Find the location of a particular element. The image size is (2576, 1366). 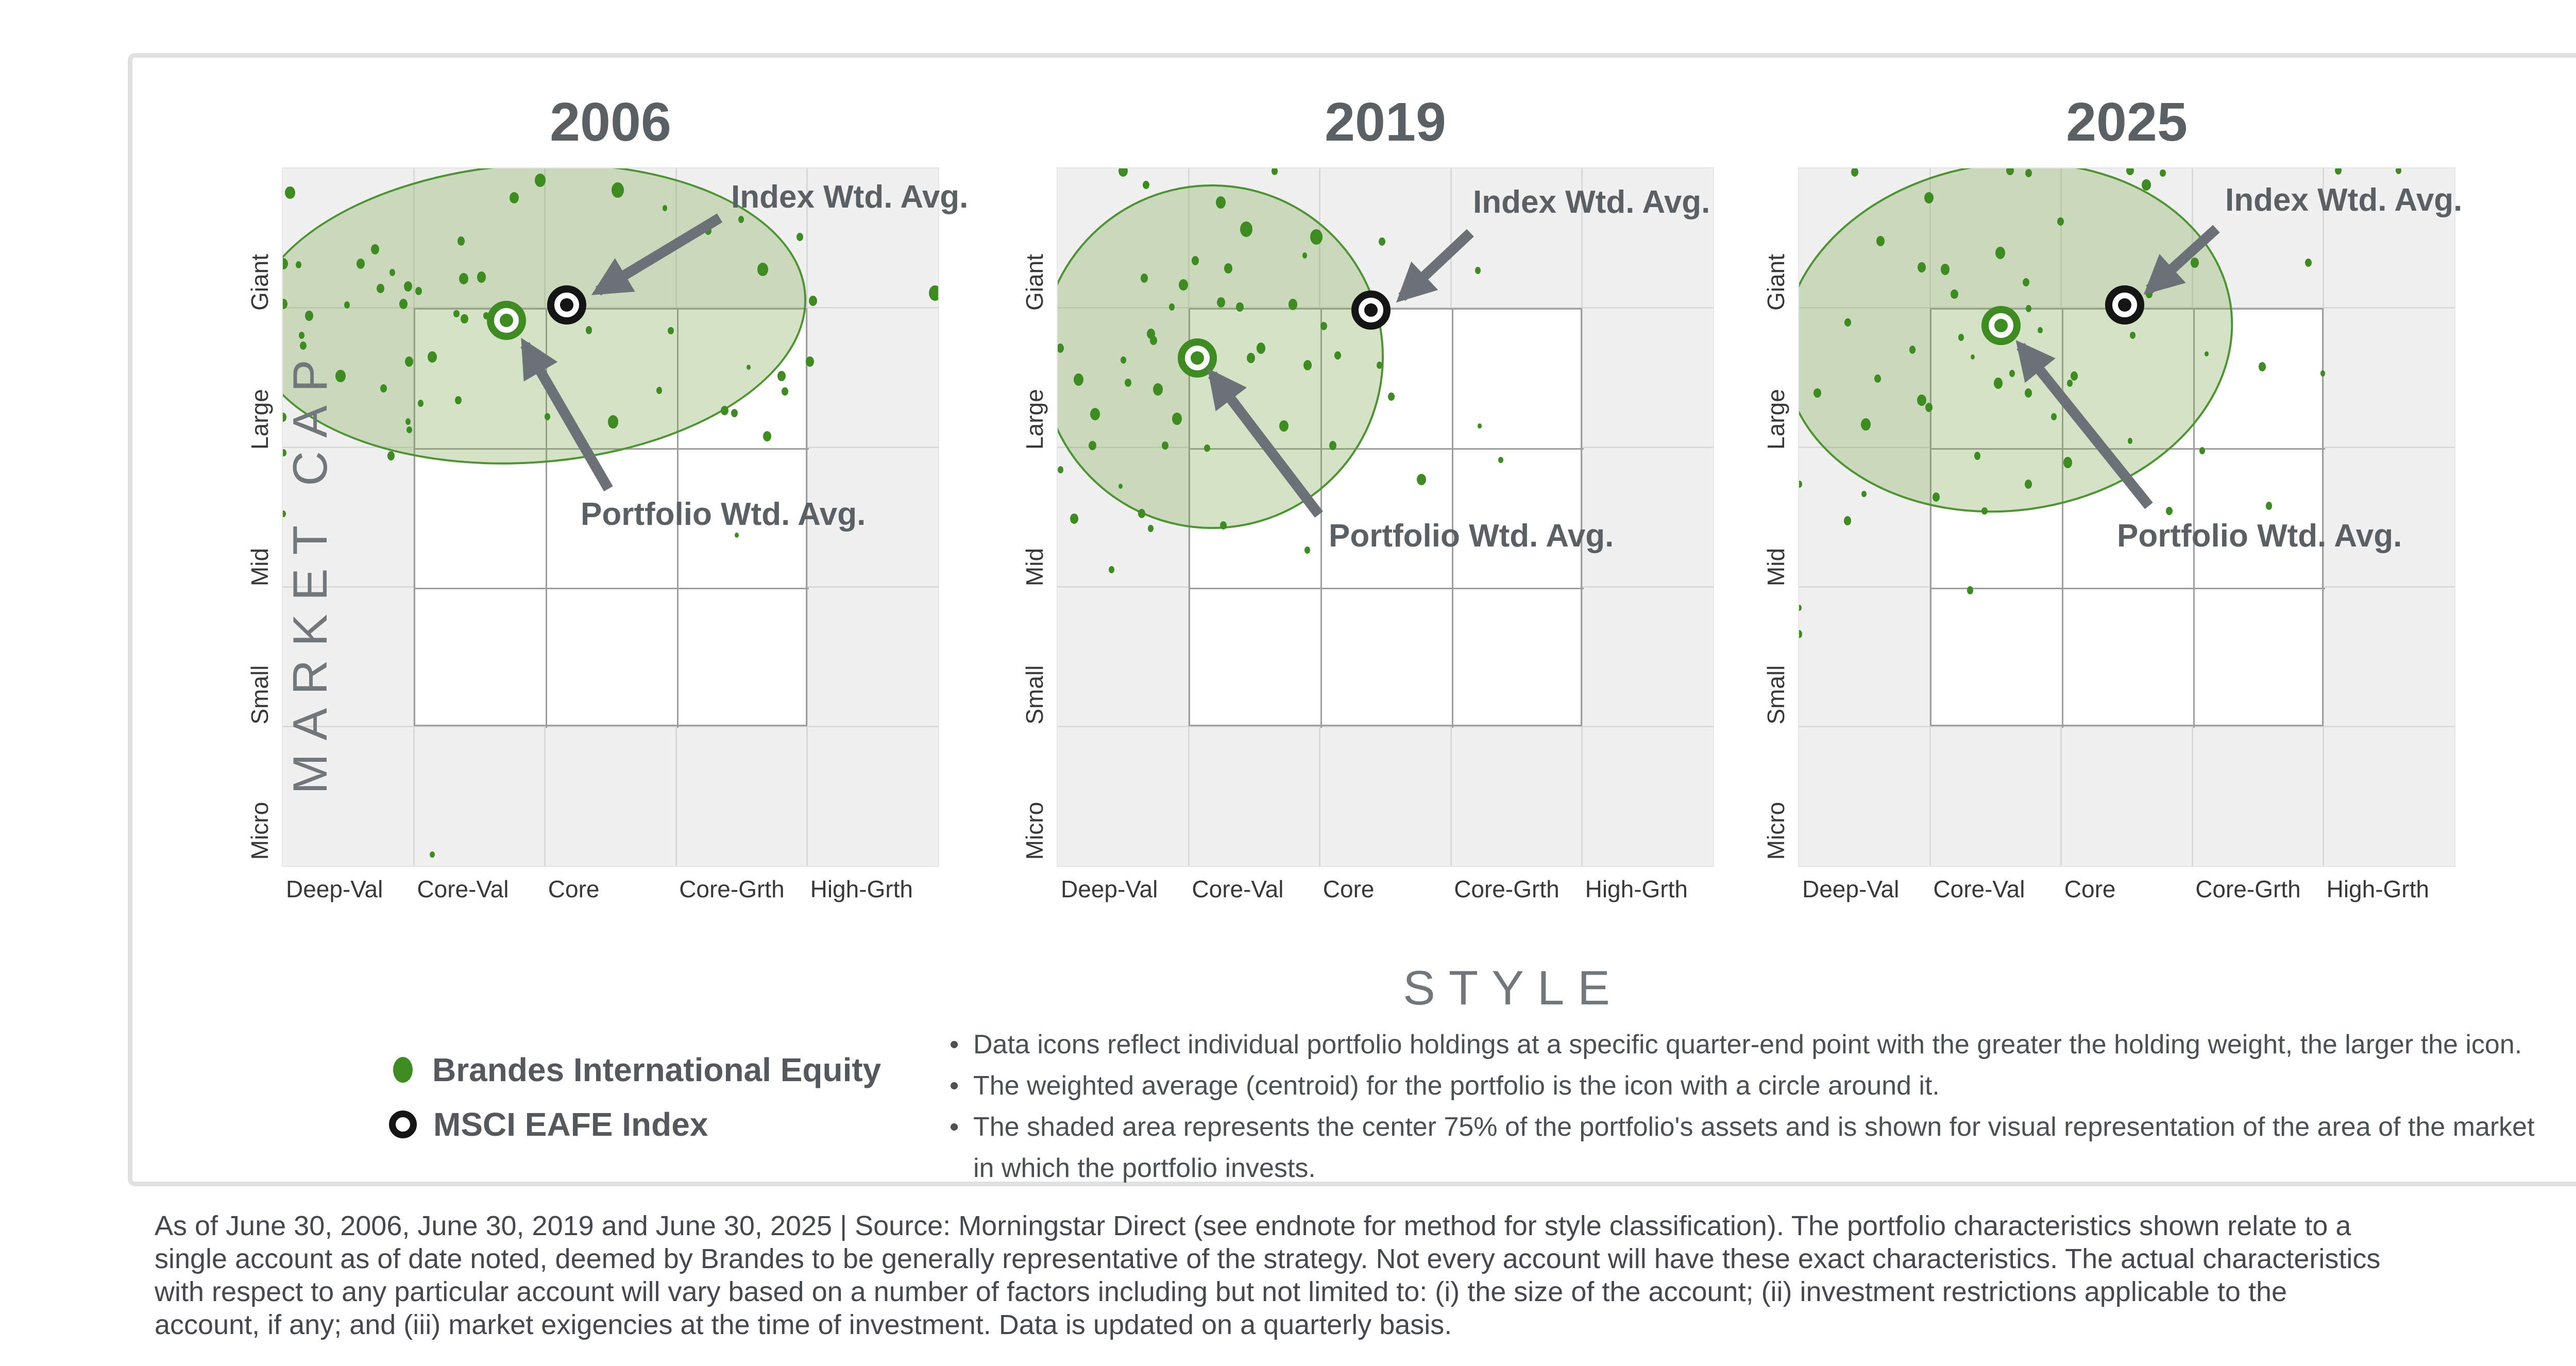

legend-item-index: MSCI EAFE Index is located at coordinates (635, 1124).